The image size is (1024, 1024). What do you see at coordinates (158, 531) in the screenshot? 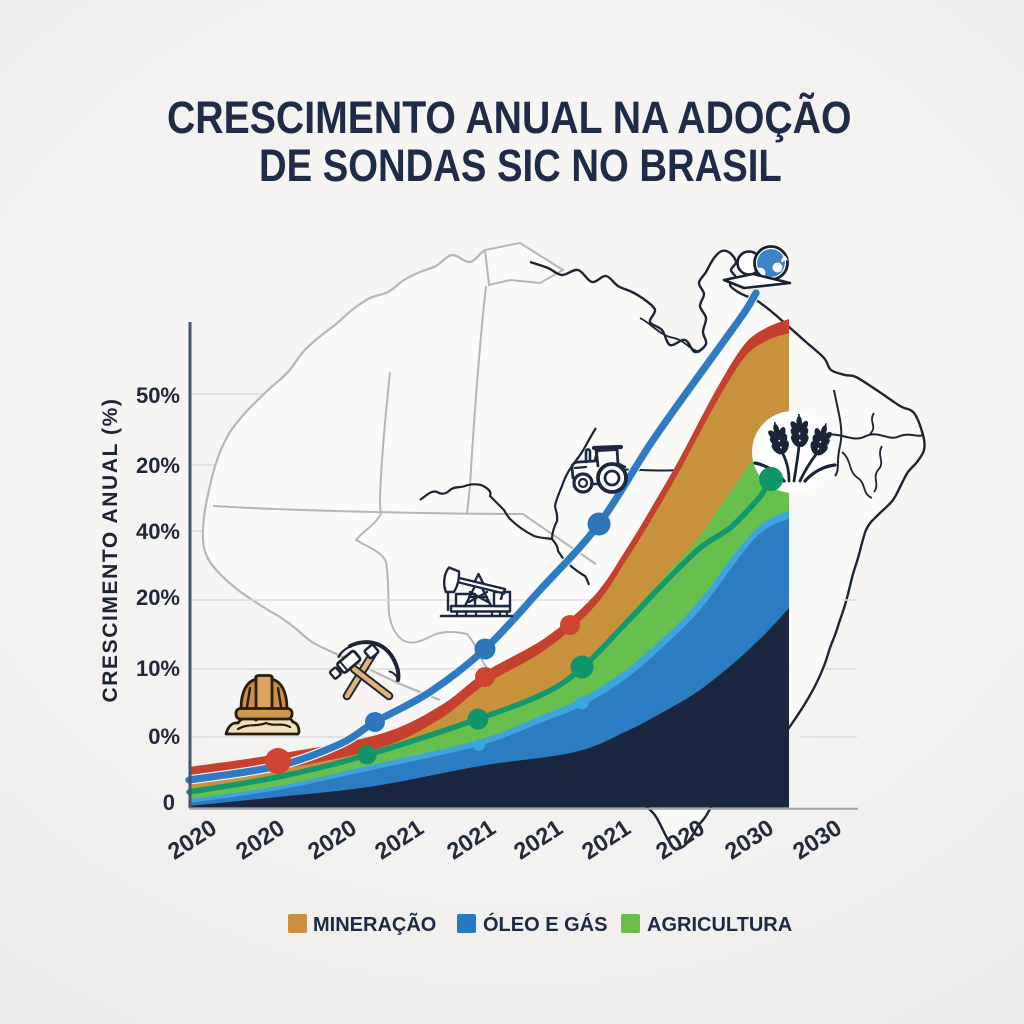
I see `svg-text: 40%` at bounding box center [158, 531].